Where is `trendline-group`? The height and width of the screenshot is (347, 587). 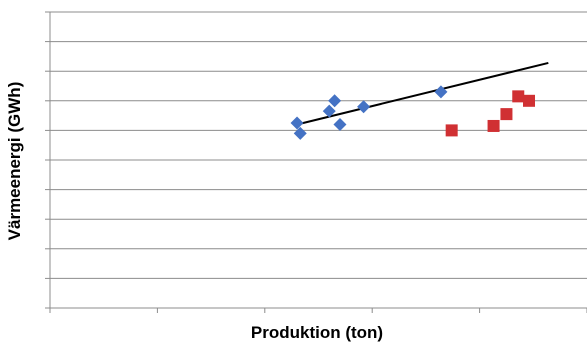 trendline-group is located at coordinates (422, 93).